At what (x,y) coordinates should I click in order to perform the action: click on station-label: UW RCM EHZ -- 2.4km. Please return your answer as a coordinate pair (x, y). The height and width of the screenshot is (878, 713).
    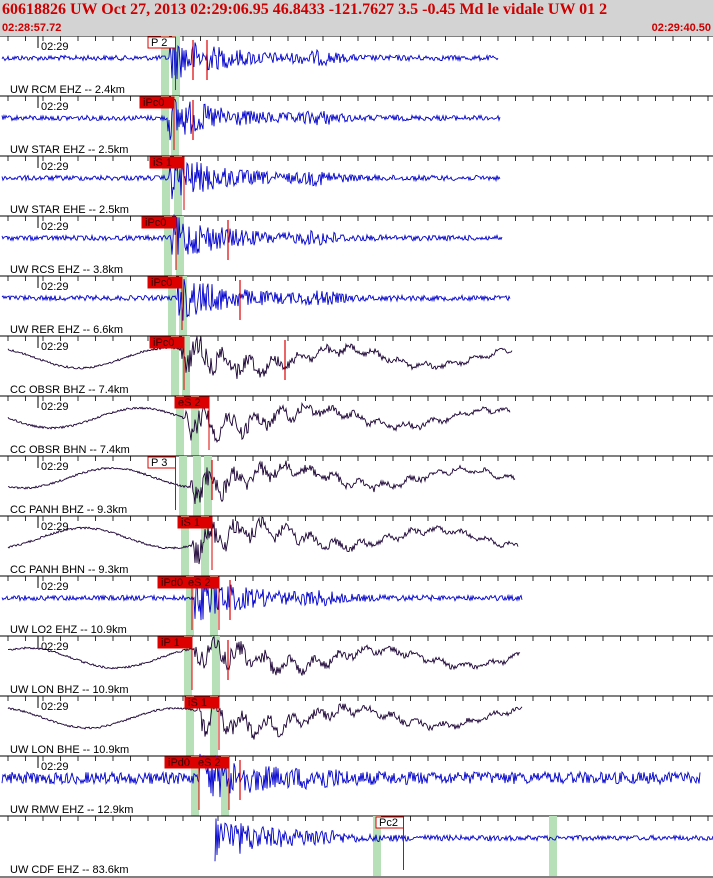
    Looking at the image, I should click on (67, 90).